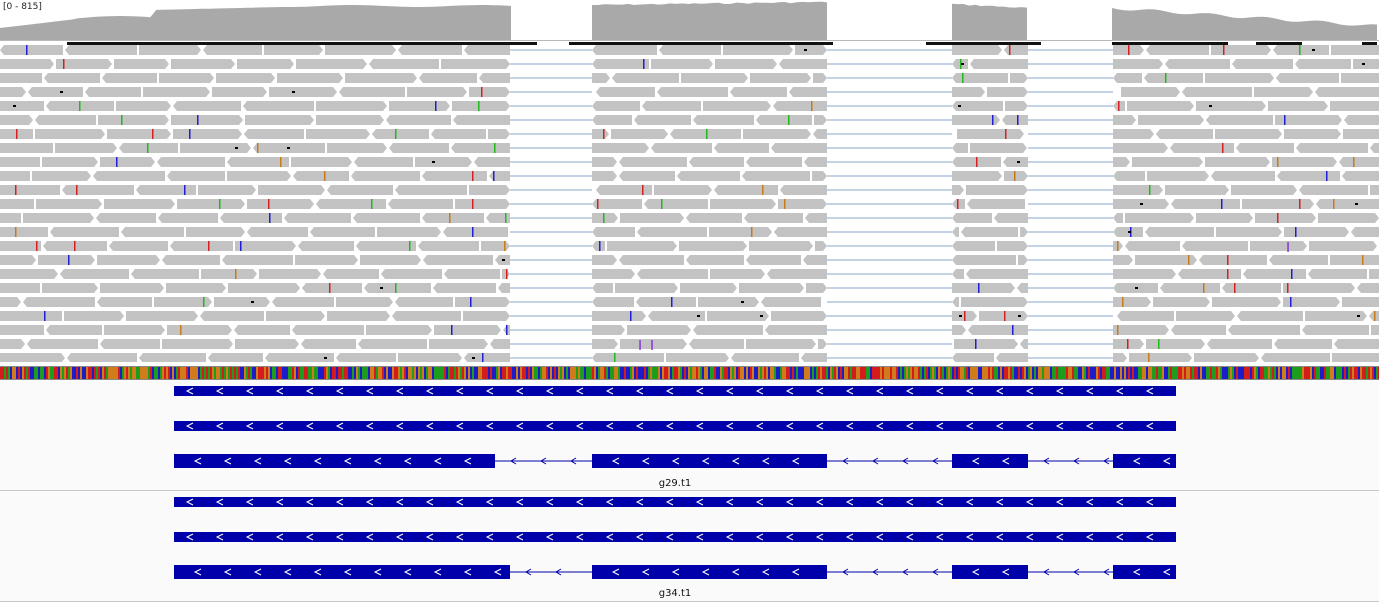 Image resolution: width=1379 pixels, height=604 pixels. What do you see at coordinates (689, 20) in the screenshot?
I see `coverage-track: [0 - 815]` at bounding box center [689, 20].